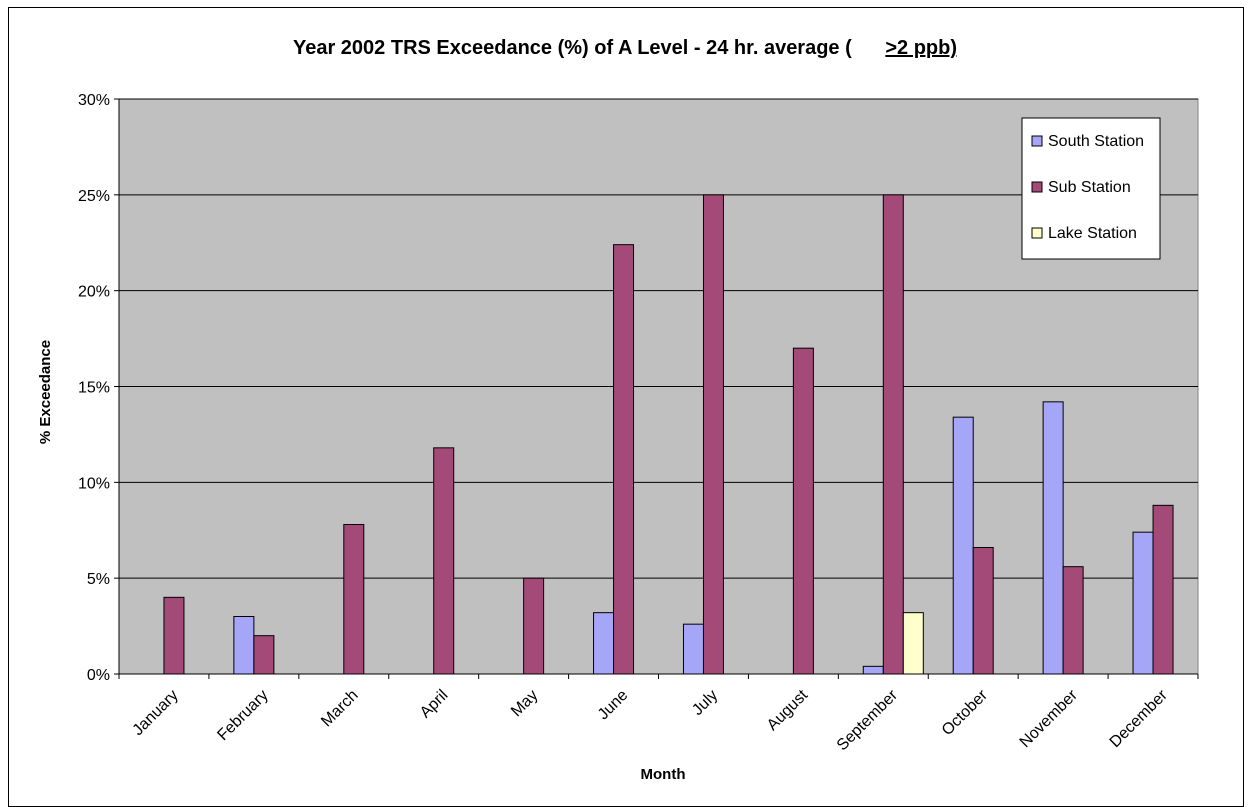  Describe the element at coordinates (45, 392) in the screenshot. I see `y-axis-title: % Exceedance` at that location.